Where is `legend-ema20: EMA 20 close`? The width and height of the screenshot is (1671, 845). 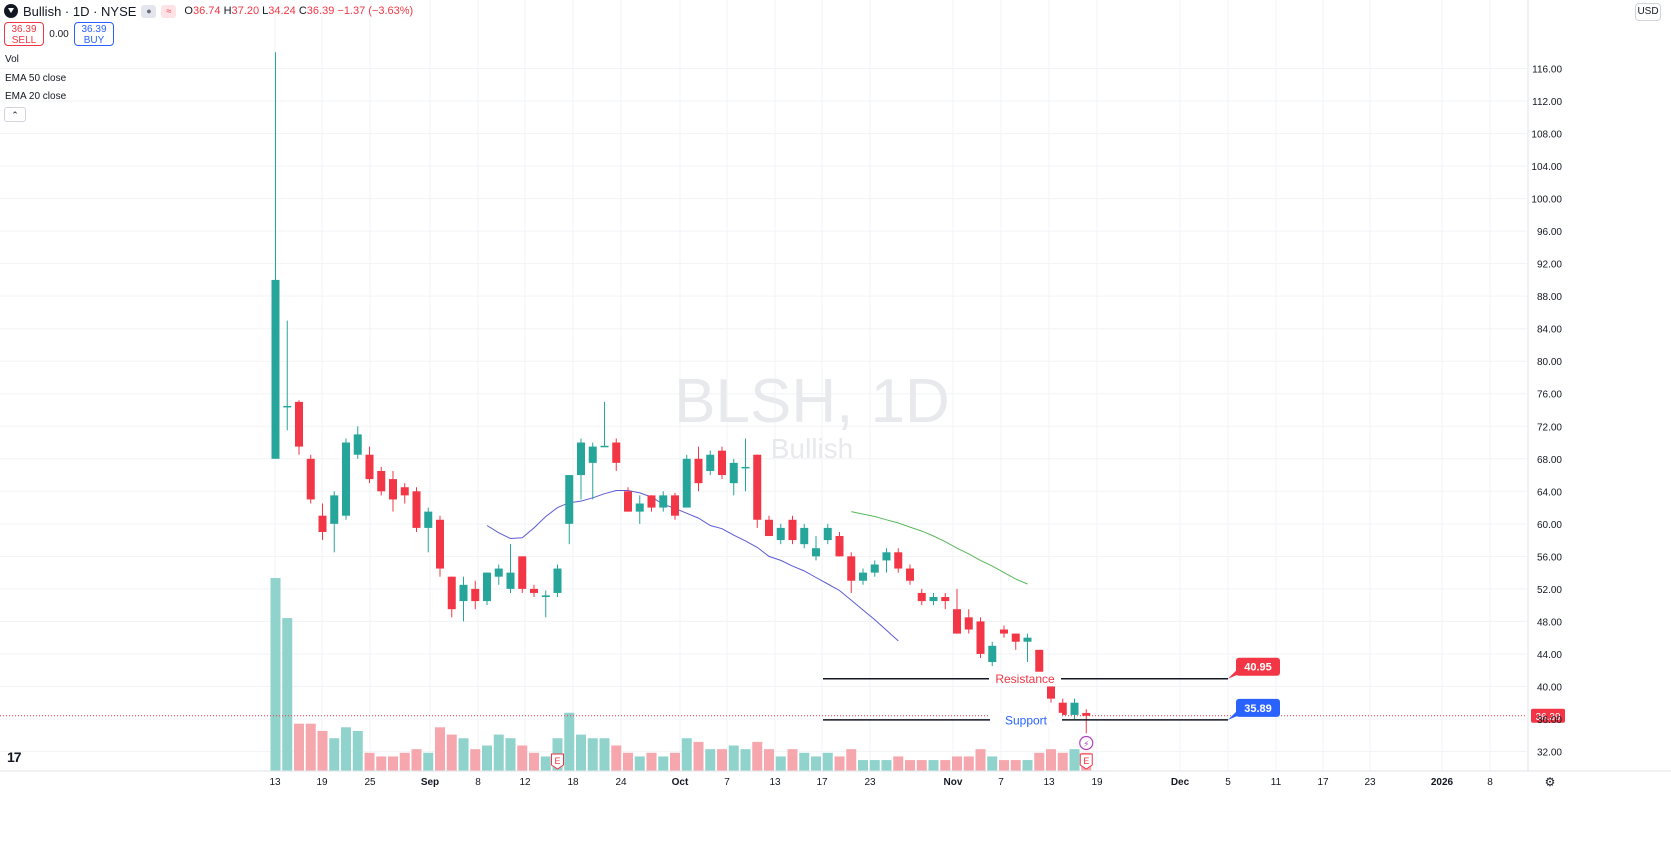
legend-ema20: EMA 20 close is located at coordinates (36, 96).